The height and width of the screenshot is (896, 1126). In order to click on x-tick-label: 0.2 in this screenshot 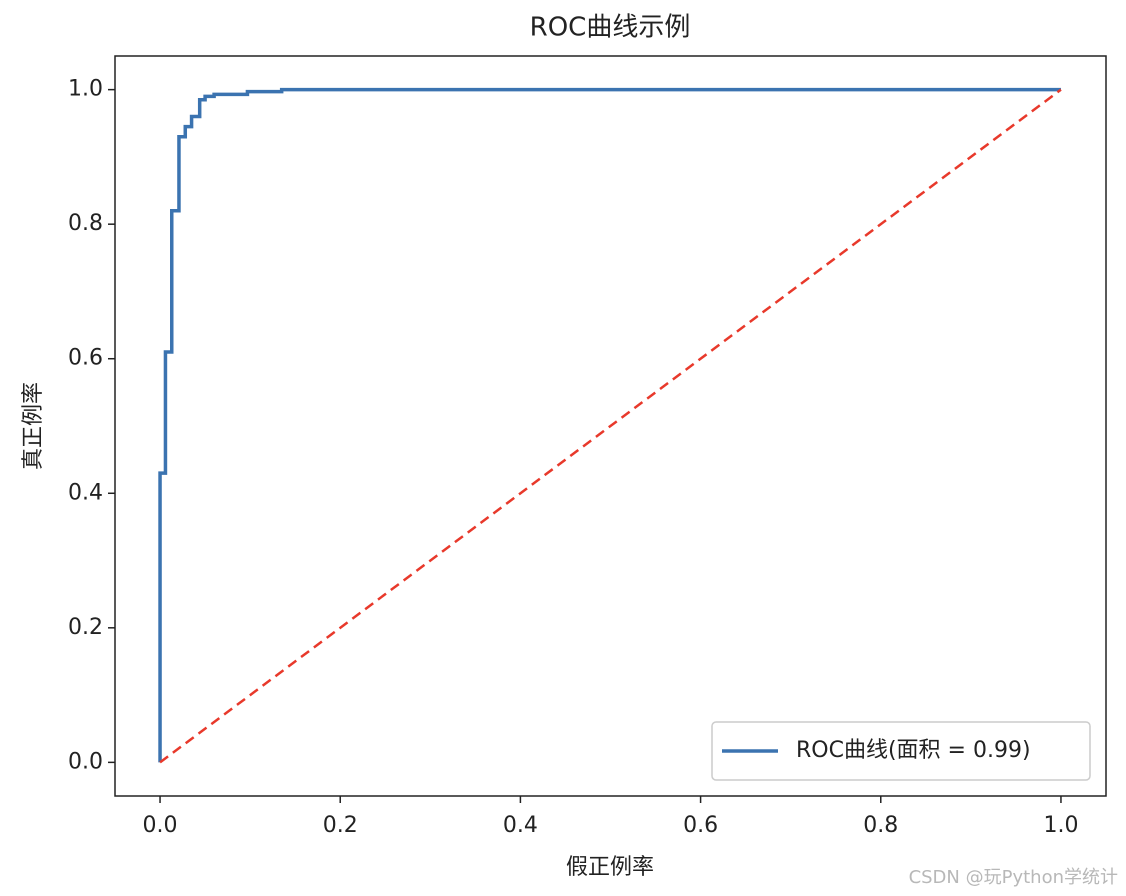, I will do `click(340, 825)`.